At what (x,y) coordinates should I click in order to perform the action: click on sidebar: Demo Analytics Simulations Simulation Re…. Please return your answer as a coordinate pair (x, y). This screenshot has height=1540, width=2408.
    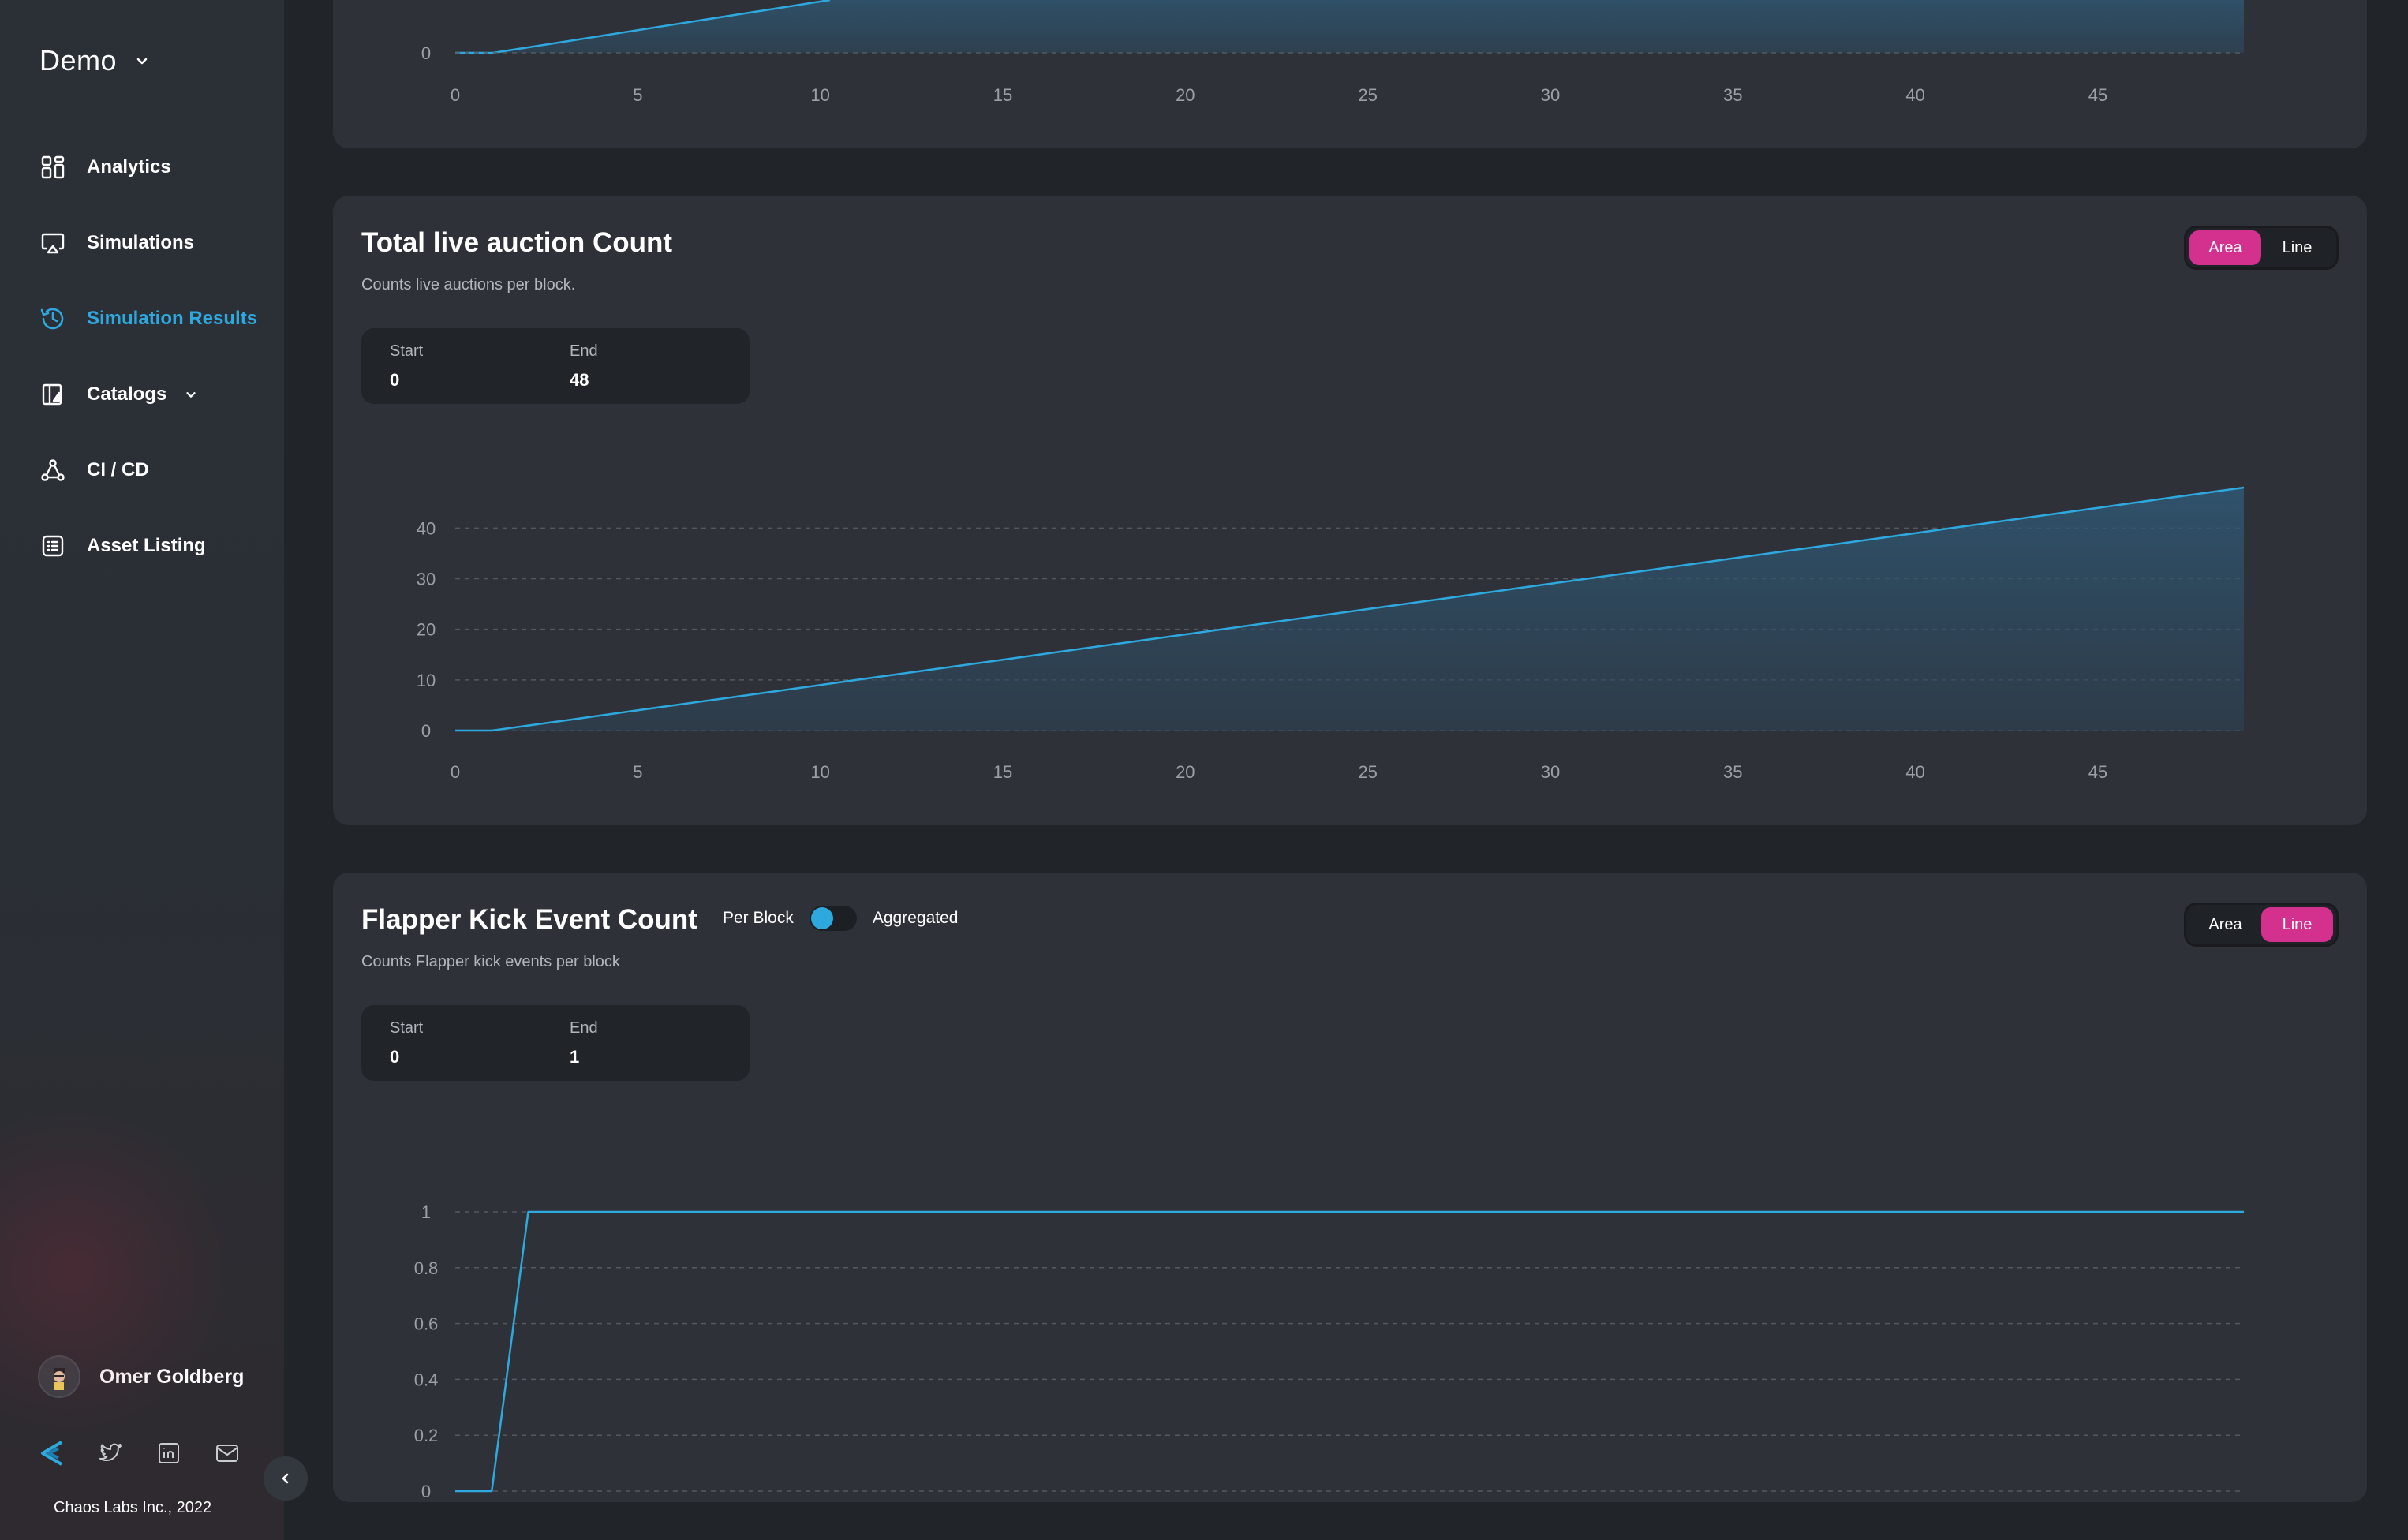
    Looking at the image, I should click on (142, 770).